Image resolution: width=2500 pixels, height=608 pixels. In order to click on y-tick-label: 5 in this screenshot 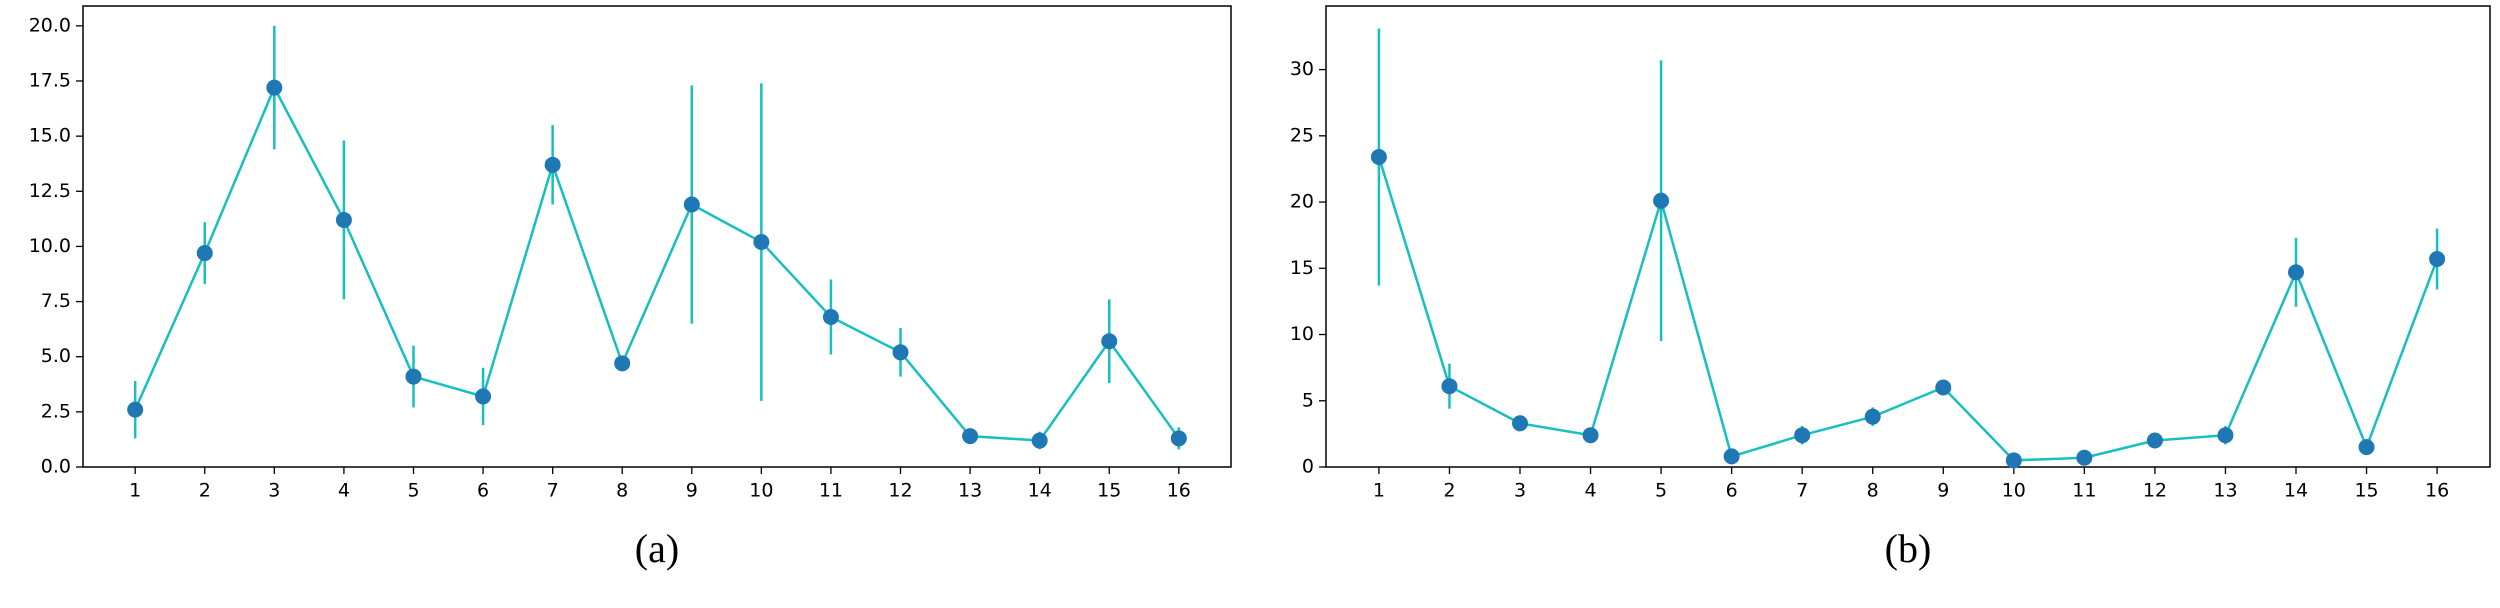, I will do `click(1308, 400)`.